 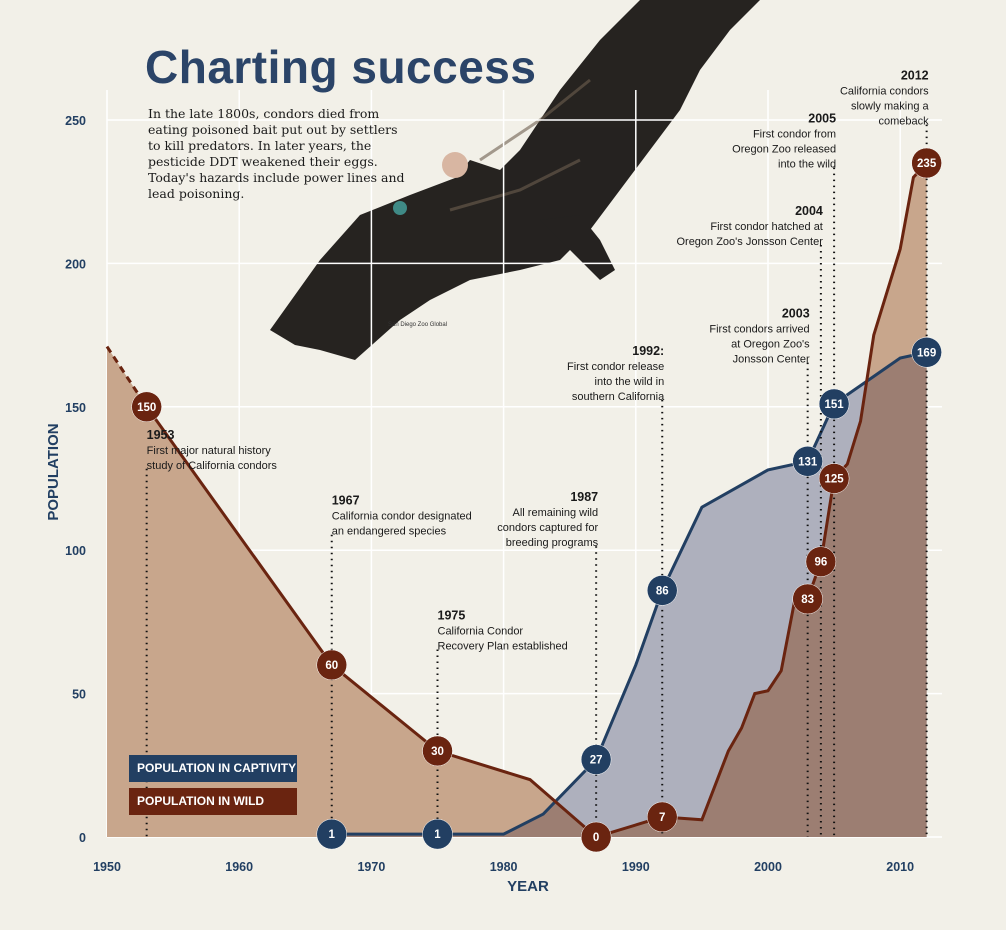 I want to click on annotation-text: condors captured for, so click(x=547, y=528).